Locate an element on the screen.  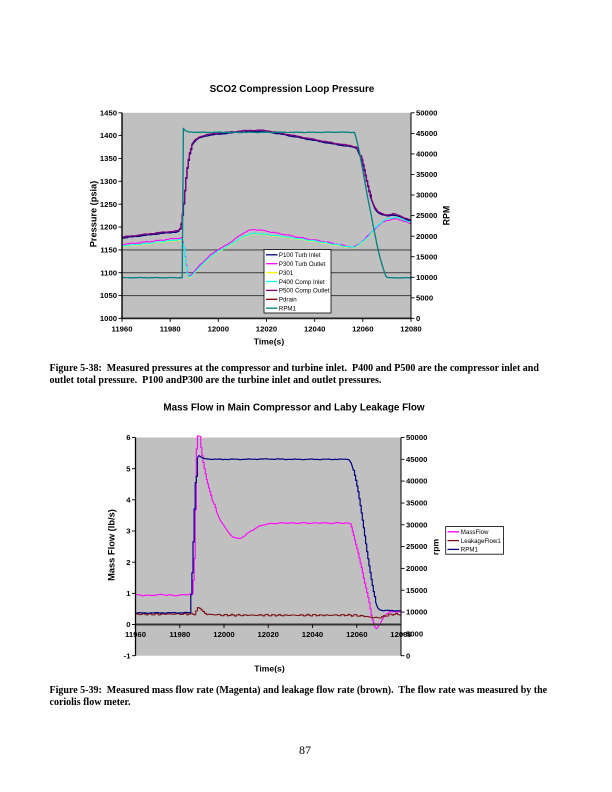
svg-text: 1350 is located at coordinates (108, 158).